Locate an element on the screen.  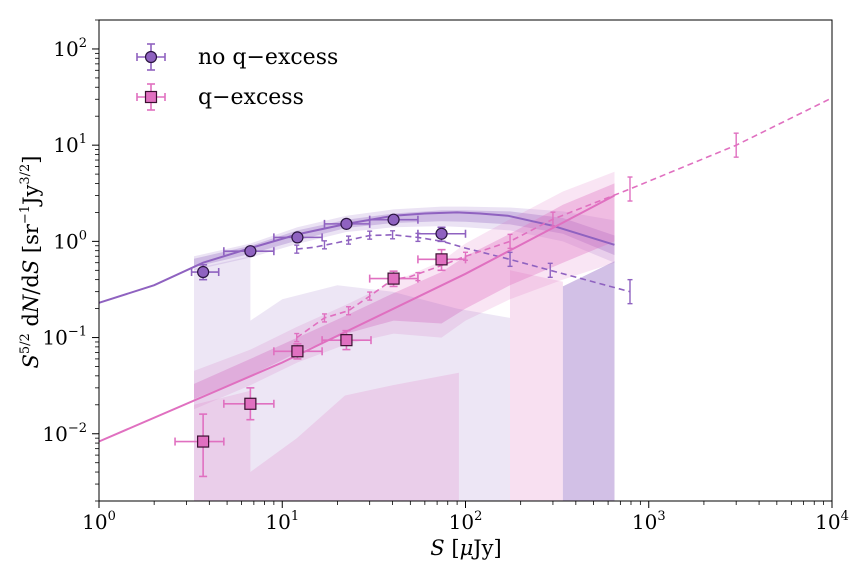
legend-marker-circle is located at coordinates (151, 57).